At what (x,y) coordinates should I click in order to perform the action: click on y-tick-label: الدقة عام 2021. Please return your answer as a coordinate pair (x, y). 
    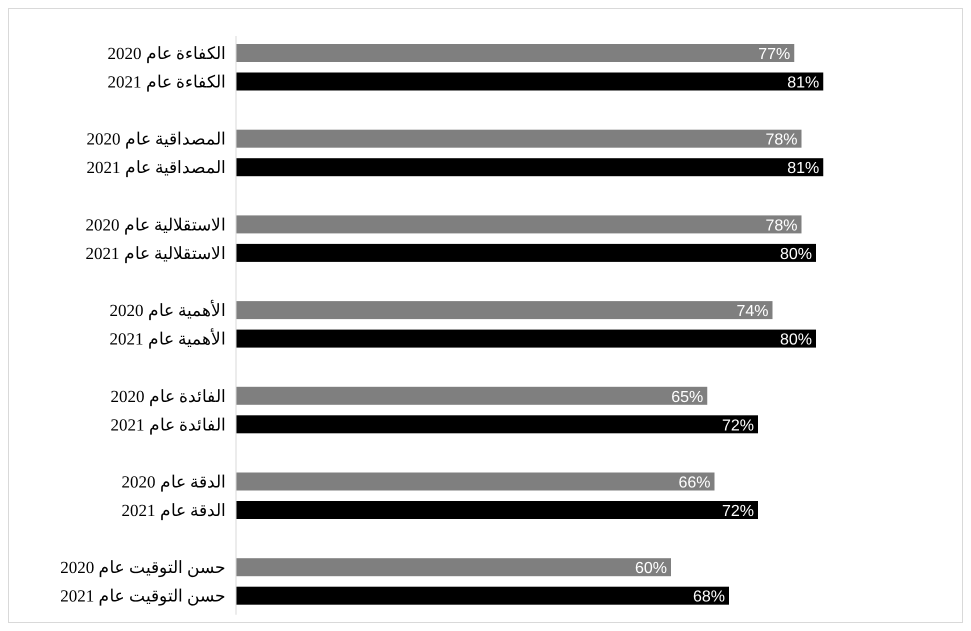
    Looking at the image, I should click on (174, 511).